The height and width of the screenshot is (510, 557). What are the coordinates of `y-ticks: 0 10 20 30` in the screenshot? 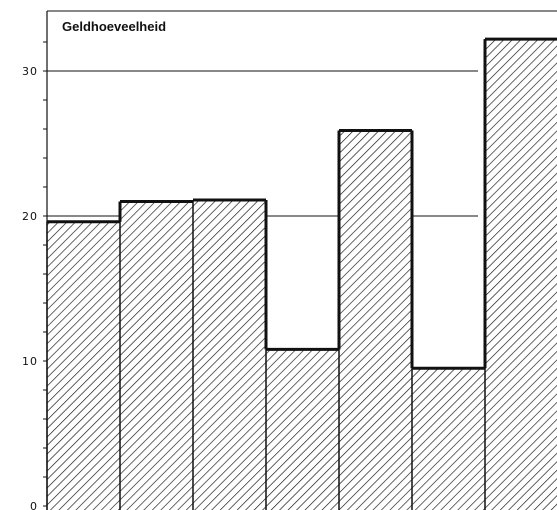 It's located at (34, 275).